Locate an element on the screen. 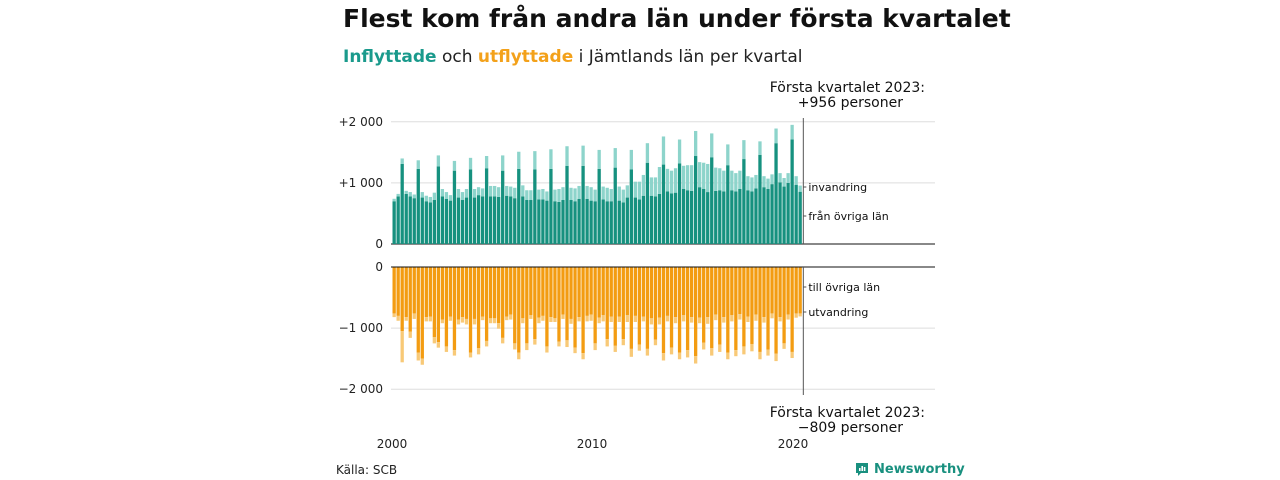 The image size is (1280, 480). top-annotation-line2: +956 personer is located at coordinates (851, 103).